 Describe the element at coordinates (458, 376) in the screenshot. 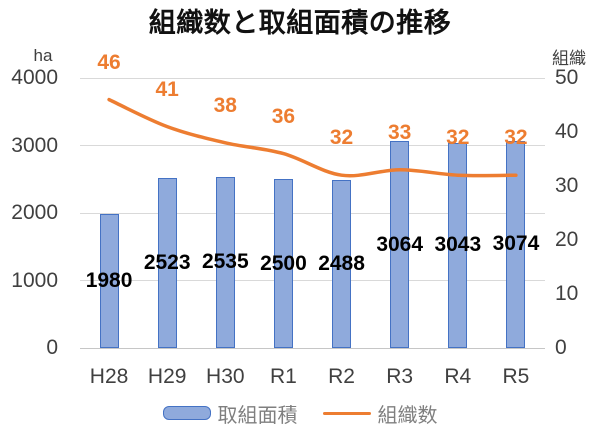

I see `x-axis-label: R4` at that location.